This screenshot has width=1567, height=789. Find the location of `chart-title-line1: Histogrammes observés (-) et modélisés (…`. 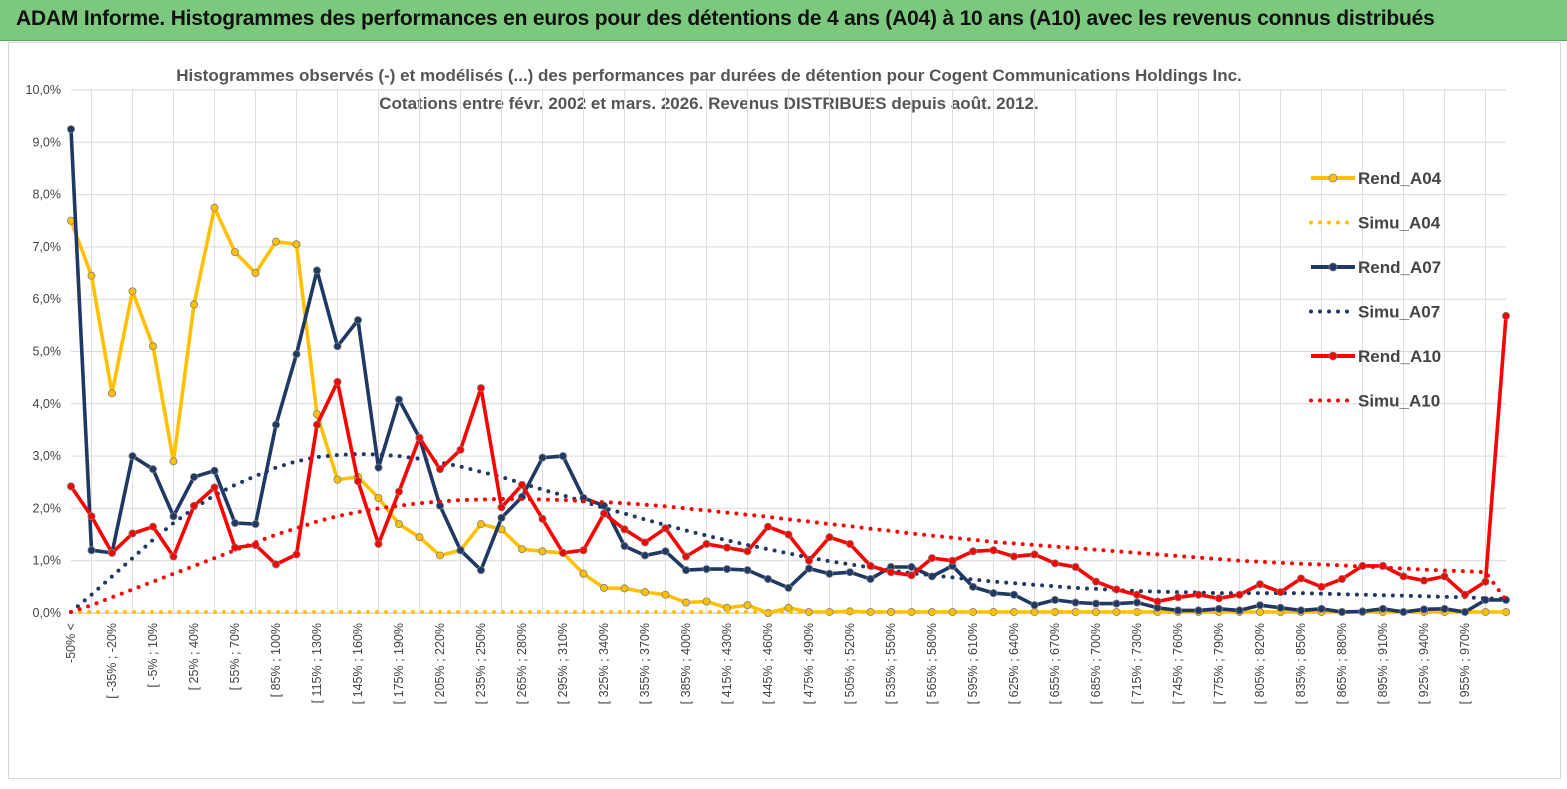

chart-title-line1: Histogrammes observés (-) et modélisés (… is located at coordinates (709, 75).